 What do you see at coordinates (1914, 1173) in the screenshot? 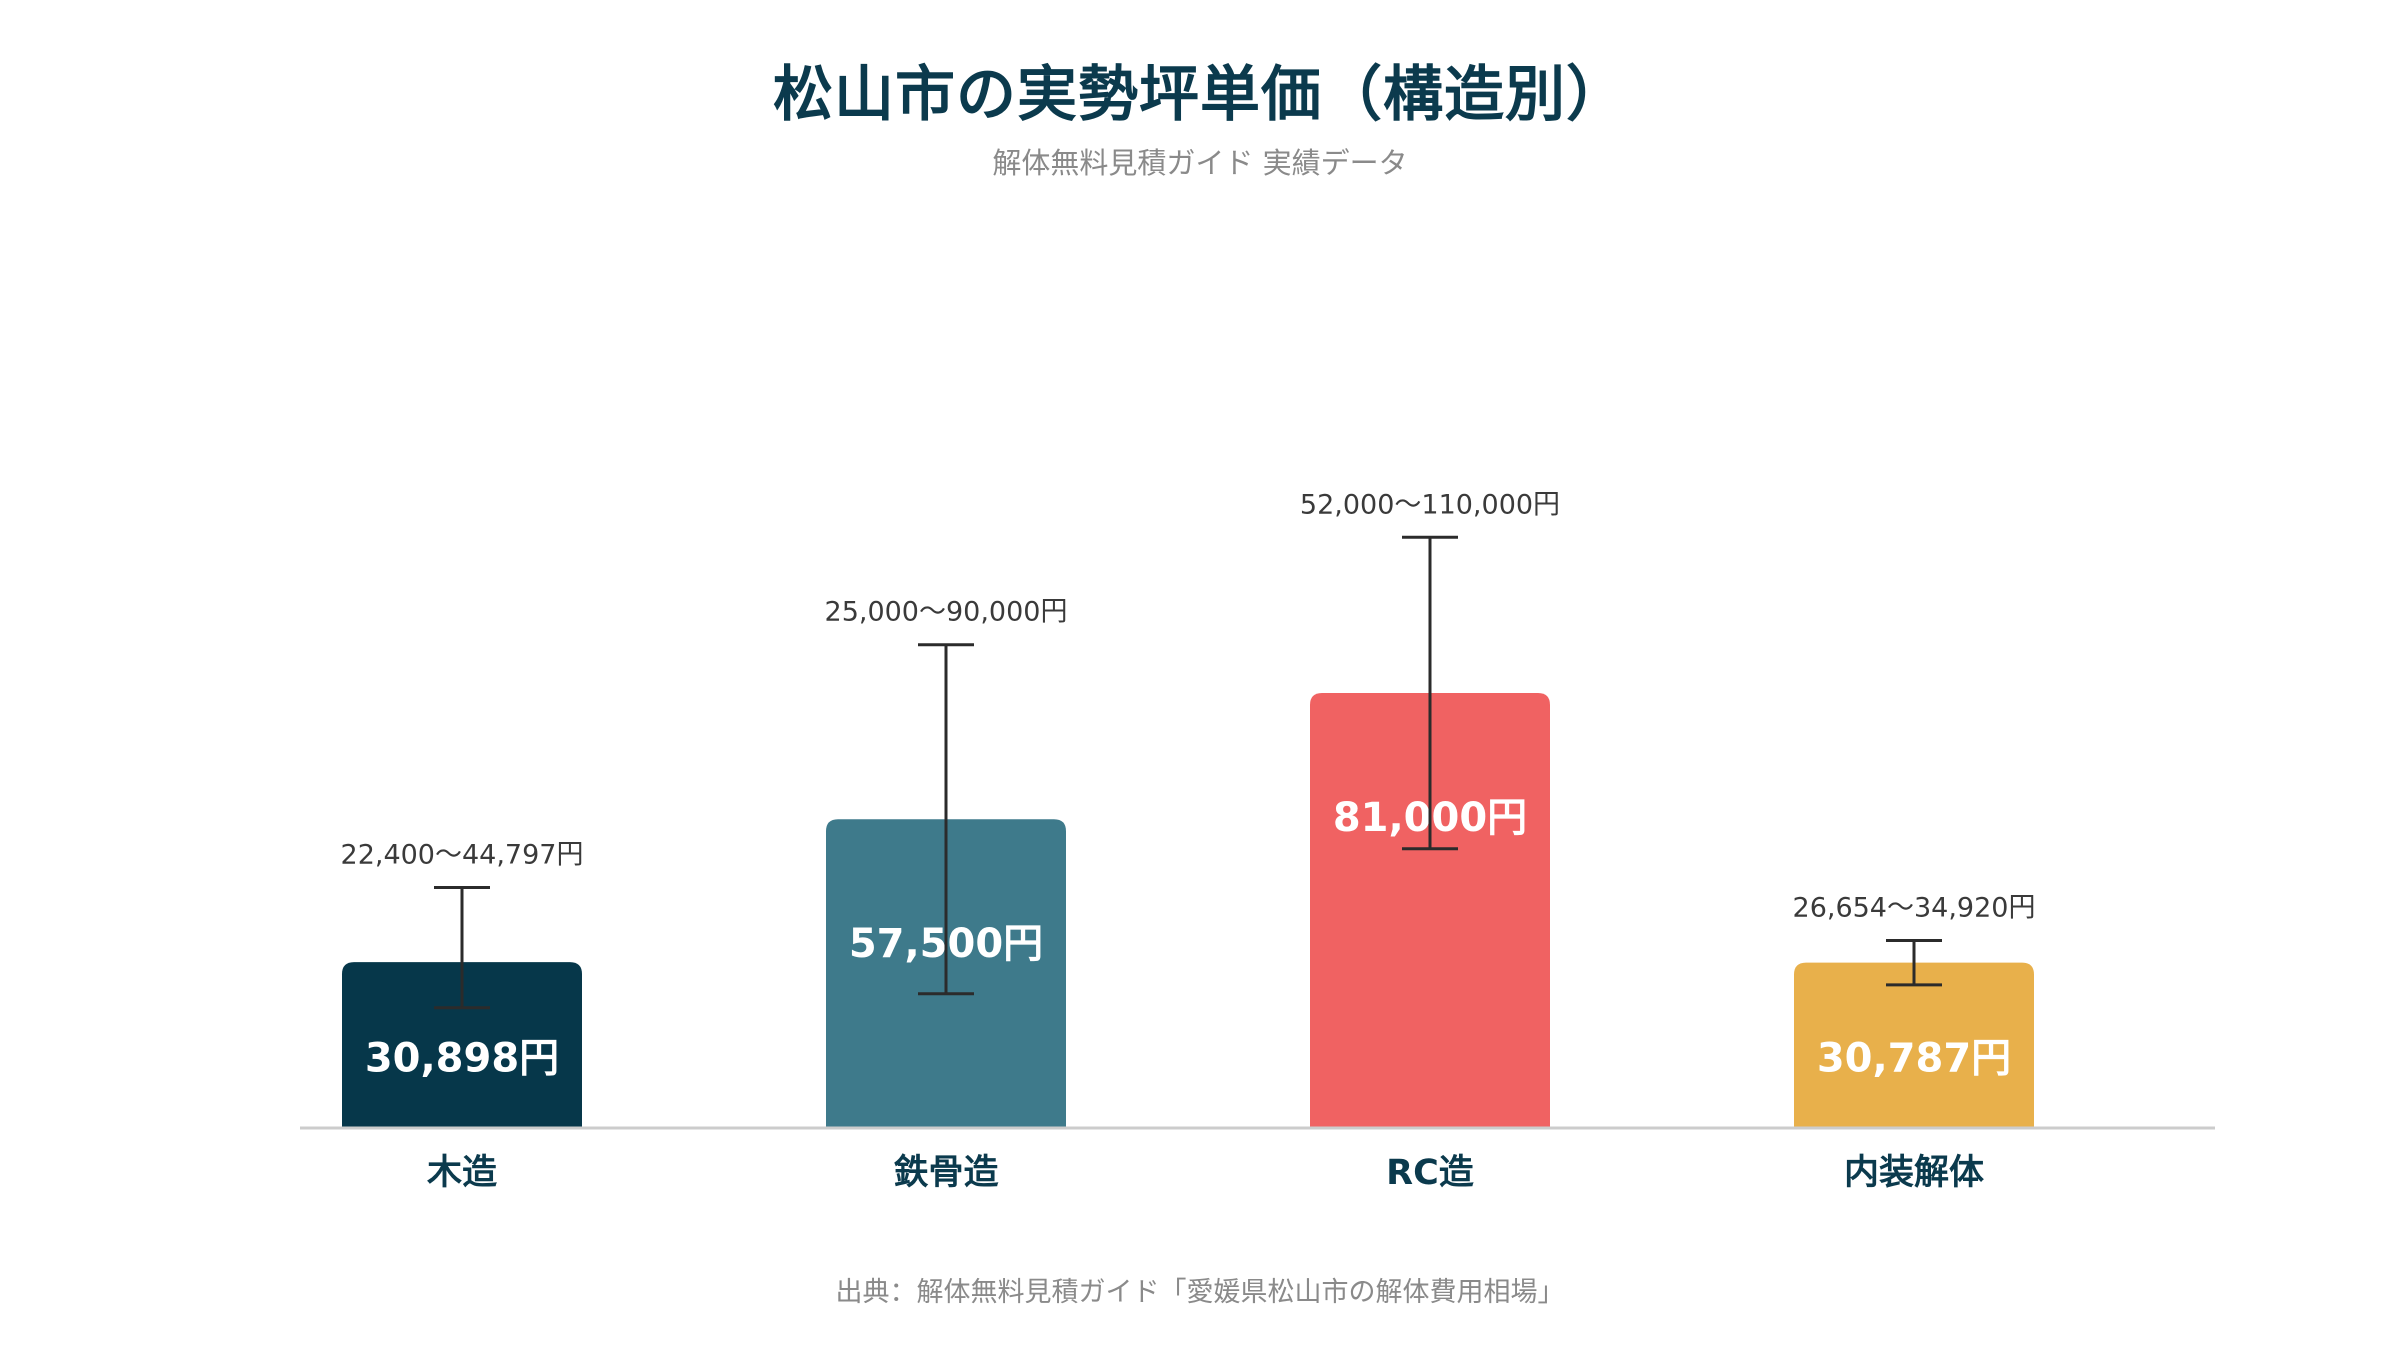
I see `category-label: 内装解体` at bounding box center [1914, 1173].